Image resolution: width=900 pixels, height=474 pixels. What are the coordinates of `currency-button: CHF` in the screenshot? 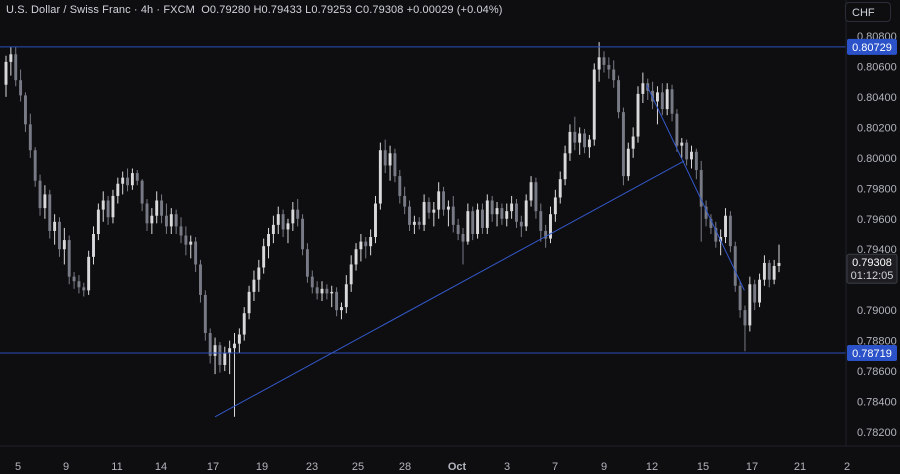 It's located at (868, 12).